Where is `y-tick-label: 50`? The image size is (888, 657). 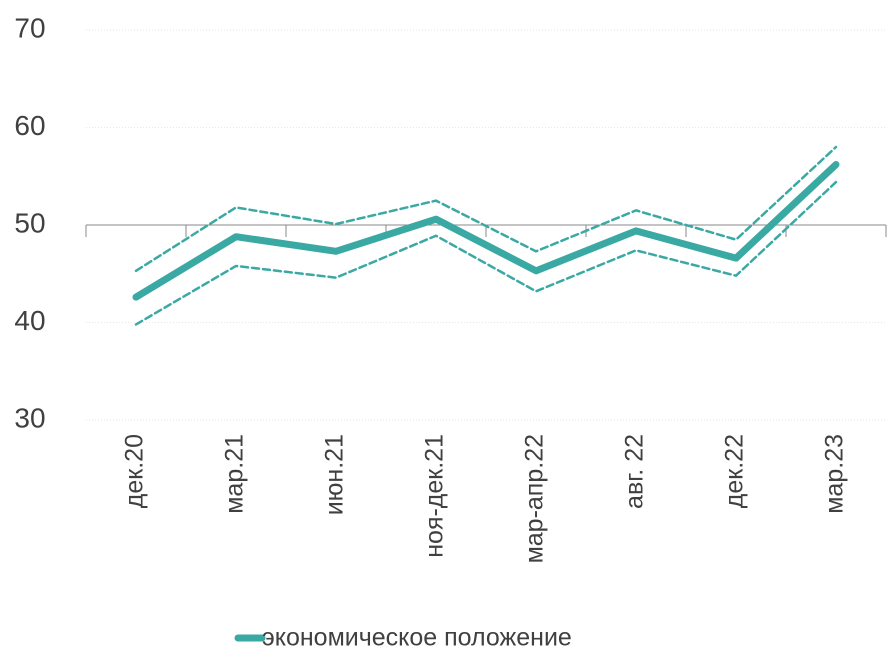
y-tick-label: 50 is located at coordinates (29, 222).